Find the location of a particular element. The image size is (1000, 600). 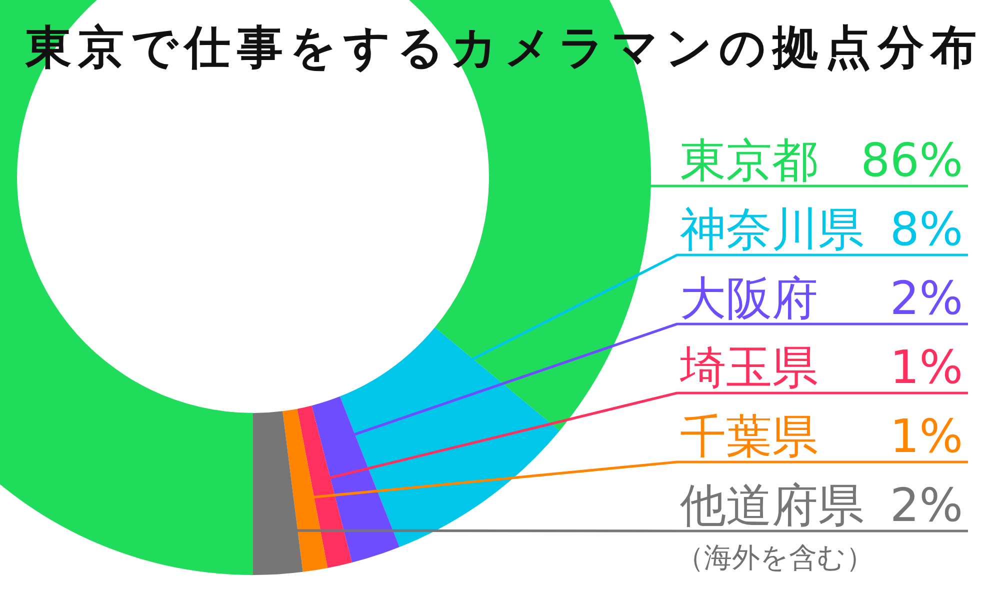

slice-label: 神奈川県 is located at coordinates (772, 229).